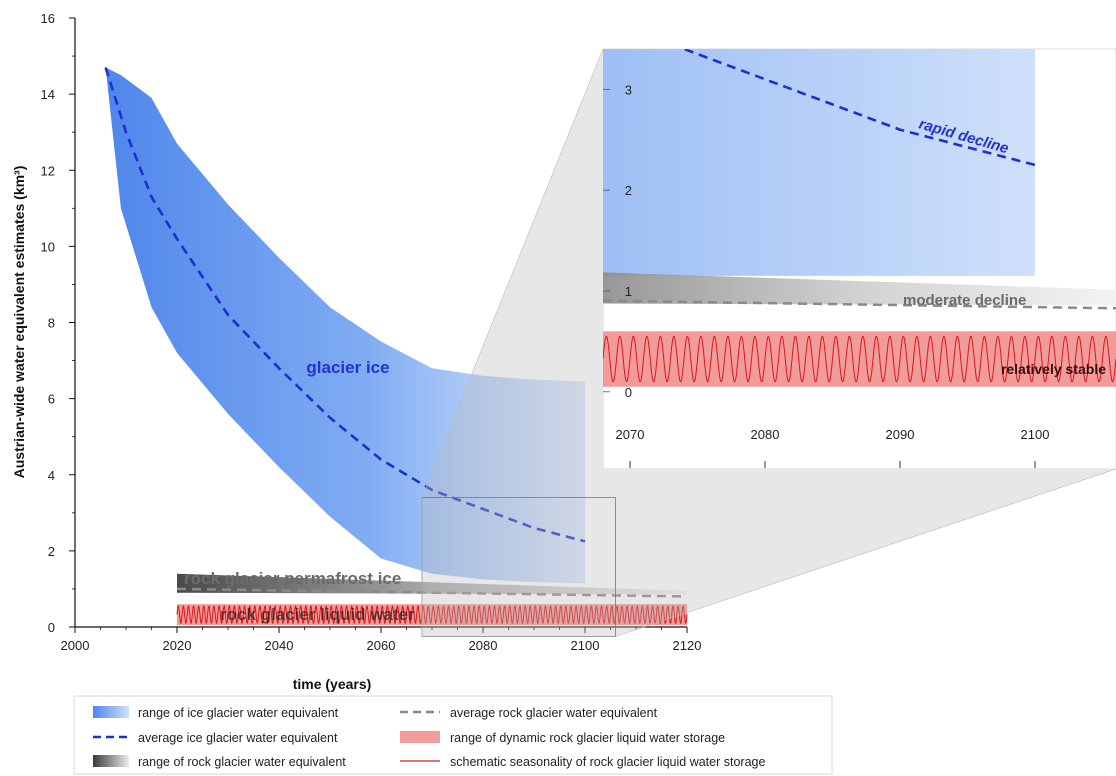  What do you see at coordinates (900, 434) in the screenshot?
I see `inset-x-tick-label: 2090` at bounding box center [900, 434].